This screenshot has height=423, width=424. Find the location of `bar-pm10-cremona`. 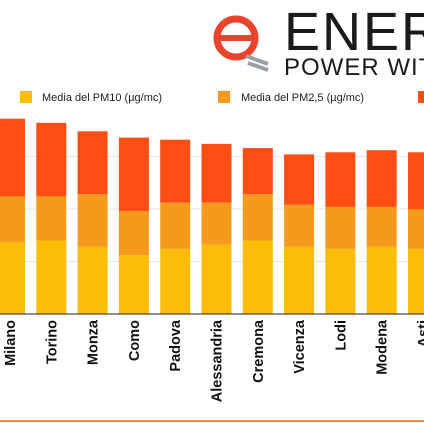

bar-pm10-cremona is located at coordinates (257, 277).